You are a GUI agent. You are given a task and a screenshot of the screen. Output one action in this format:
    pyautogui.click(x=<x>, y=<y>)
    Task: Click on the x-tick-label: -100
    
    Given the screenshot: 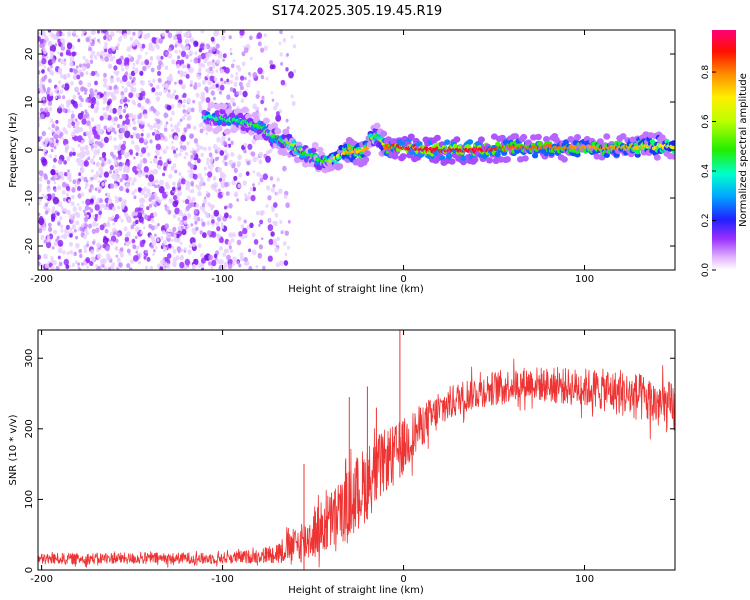 What is the action you would take?
    pyautogui.click(x=222, y=279)
    